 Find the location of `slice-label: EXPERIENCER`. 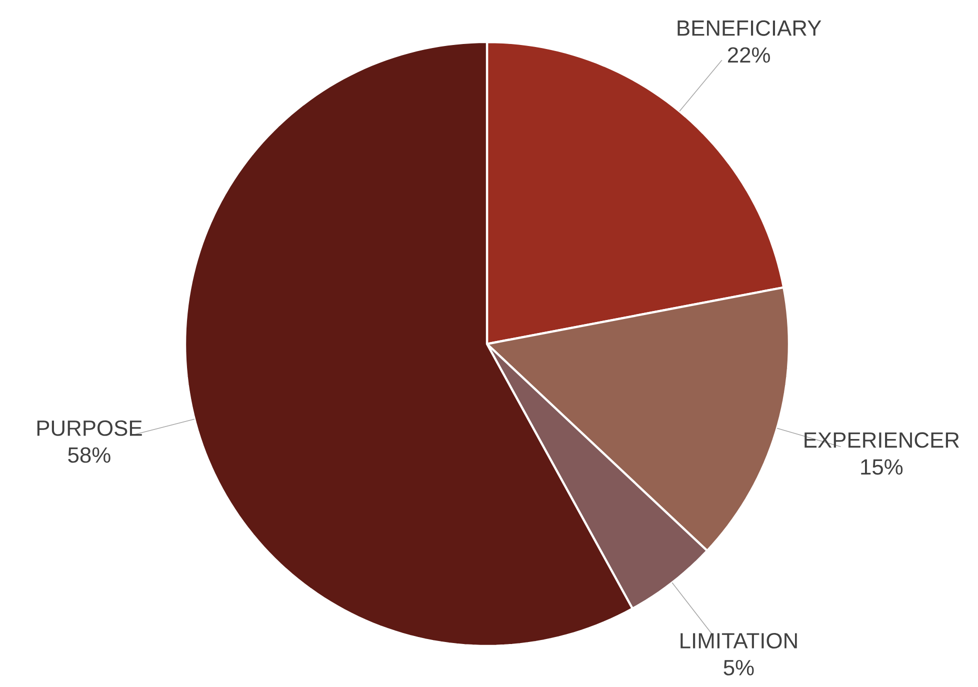

slice-label: EXPERIENCER is located at coordinates (881, 440).